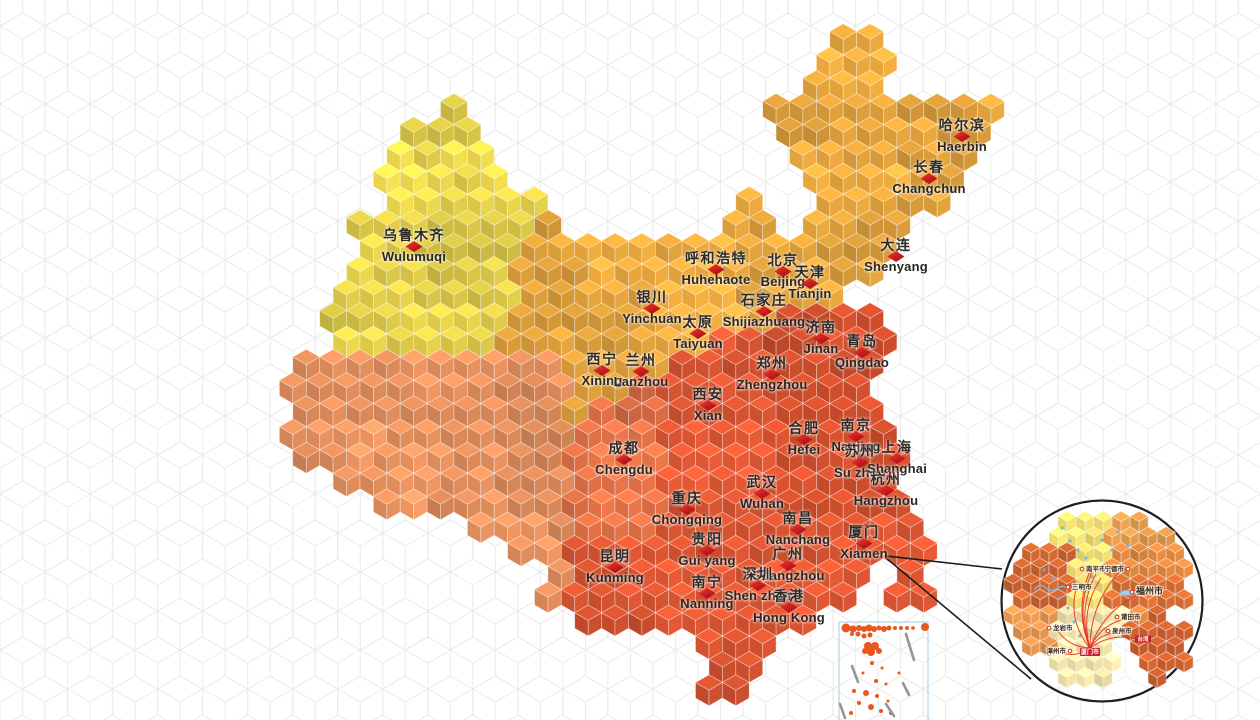  I want to click on city-label-xining: 西宁 Xining, so click(602, 370).